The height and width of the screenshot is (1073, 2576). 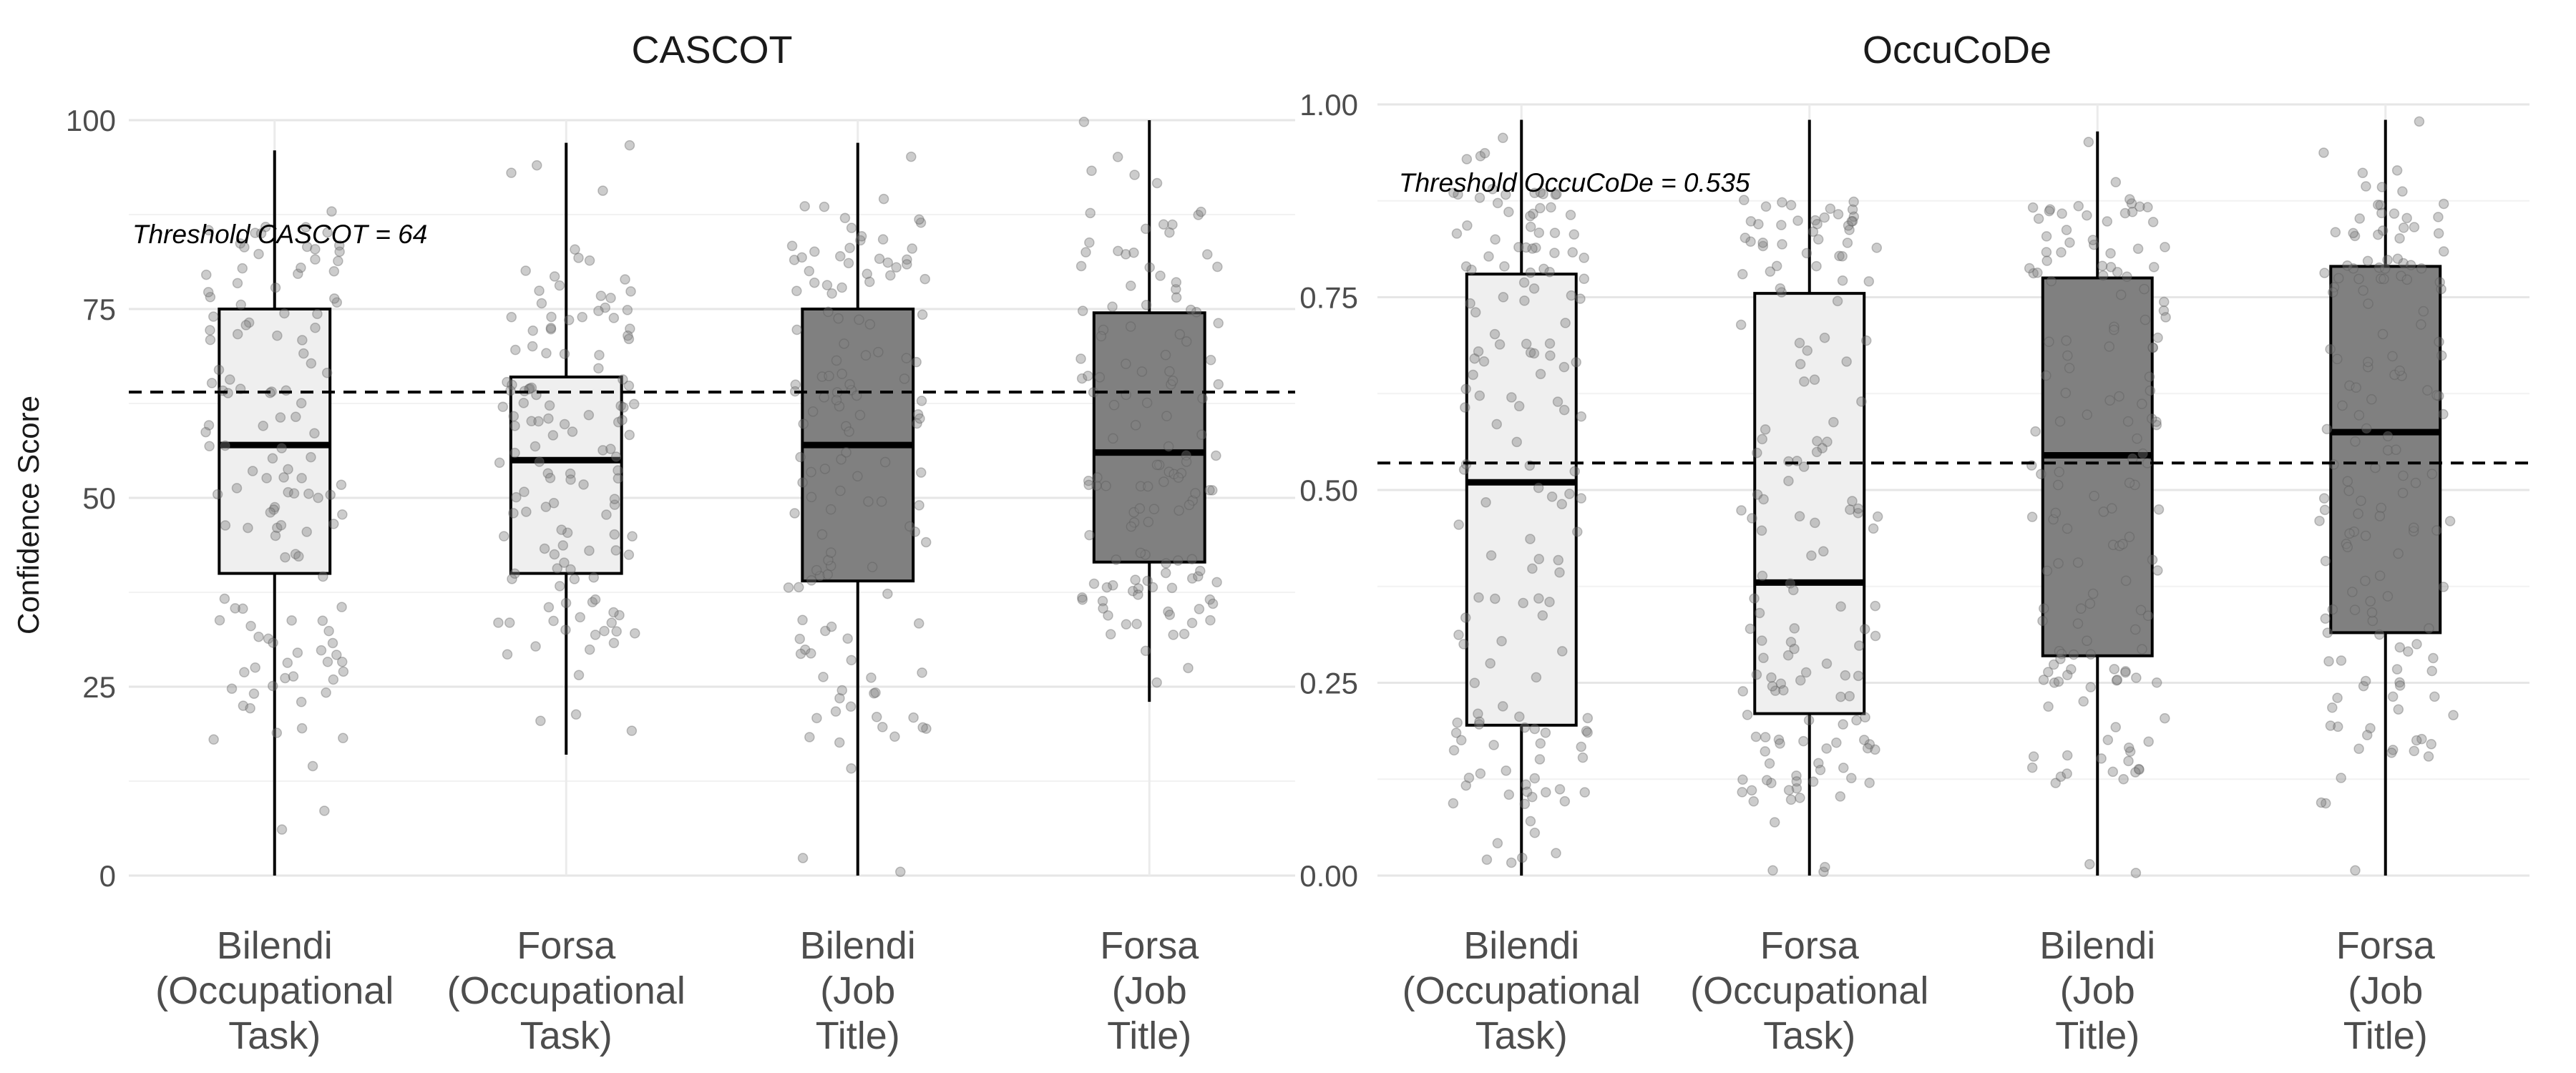 What do you see at coordinates (2385, 990) in the screenshot?
I see `x-tick-label: (Job` at bounding box center [2385, 990].